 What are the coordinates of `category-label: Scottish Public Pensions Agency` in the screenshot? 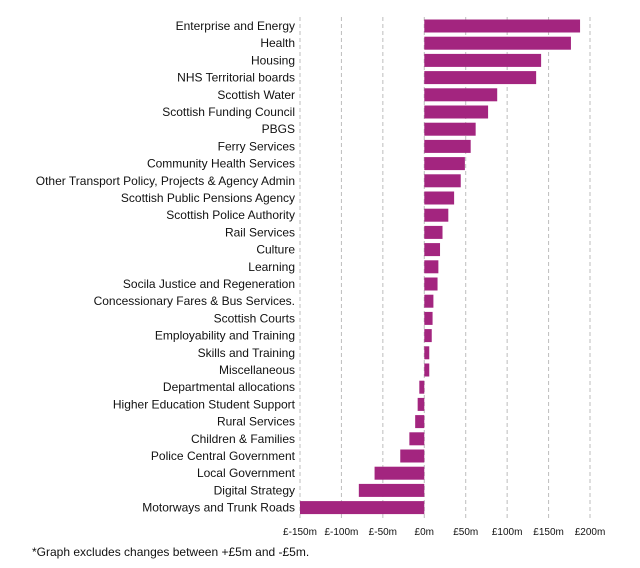 It's located at (208, 198).